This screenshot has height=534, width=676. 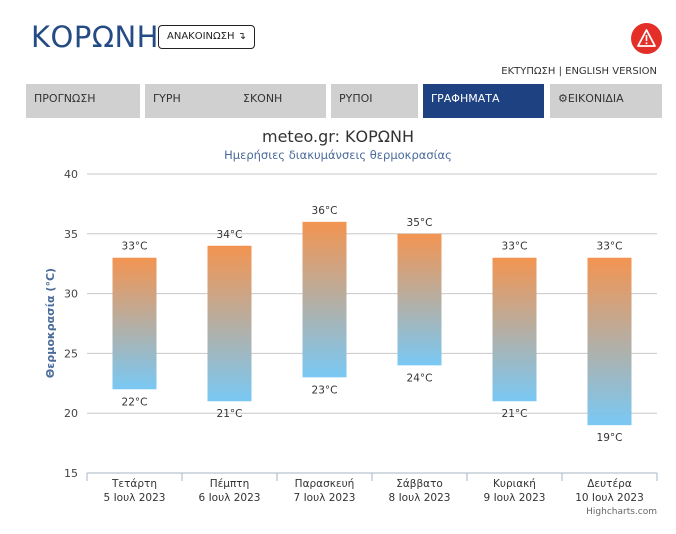 I want to click on credits-link: Highcharts.com, so click(x=621, y=512).